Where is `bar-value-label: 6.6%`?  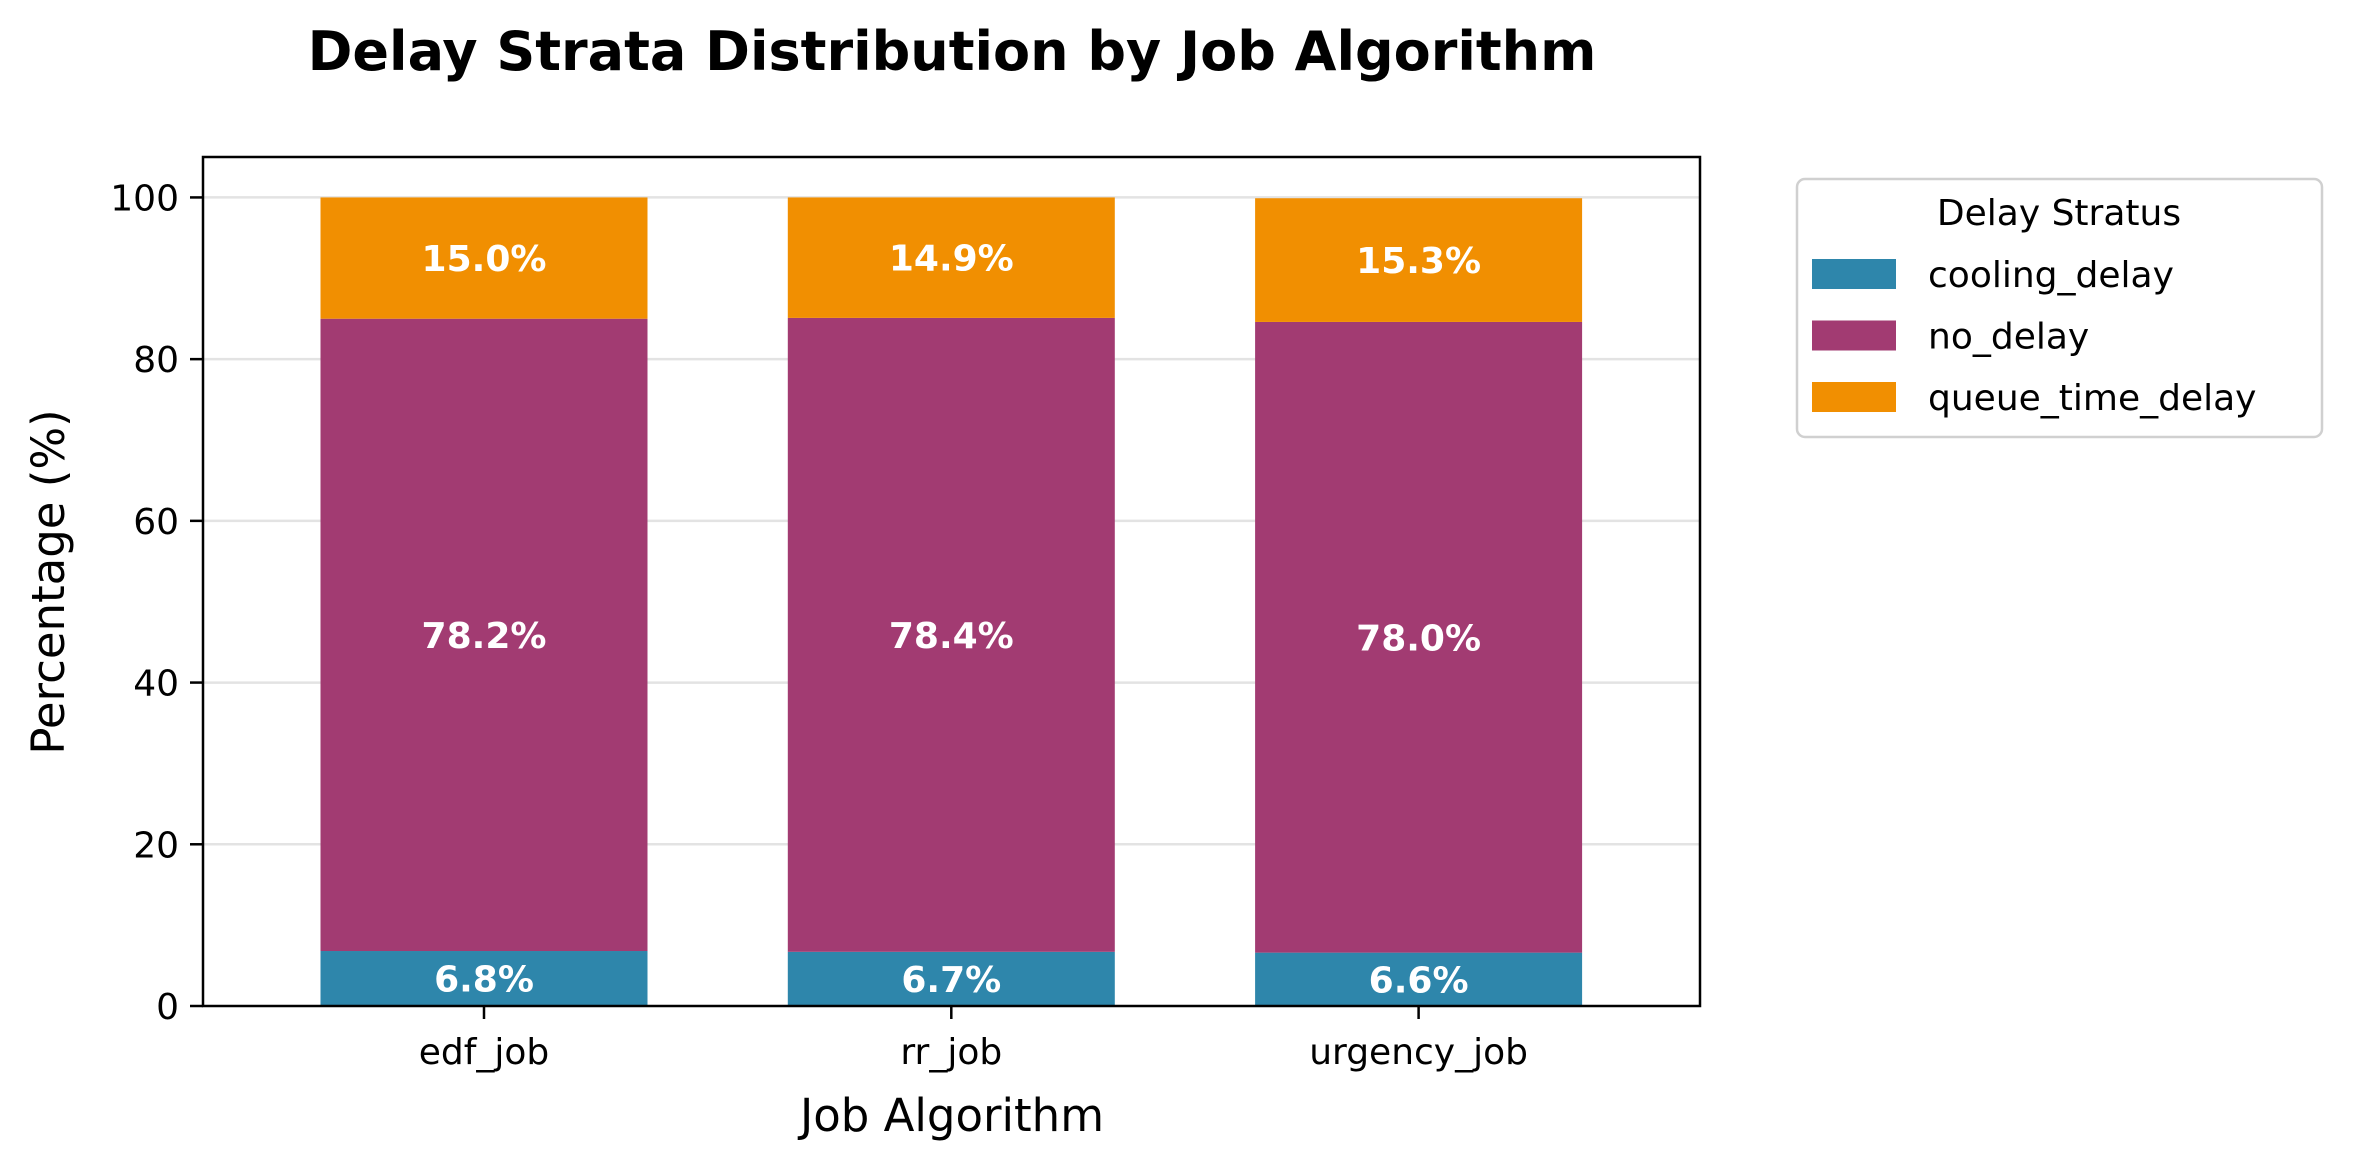
bar-value-label: 6.6% is located at coordinates (1419, 980).